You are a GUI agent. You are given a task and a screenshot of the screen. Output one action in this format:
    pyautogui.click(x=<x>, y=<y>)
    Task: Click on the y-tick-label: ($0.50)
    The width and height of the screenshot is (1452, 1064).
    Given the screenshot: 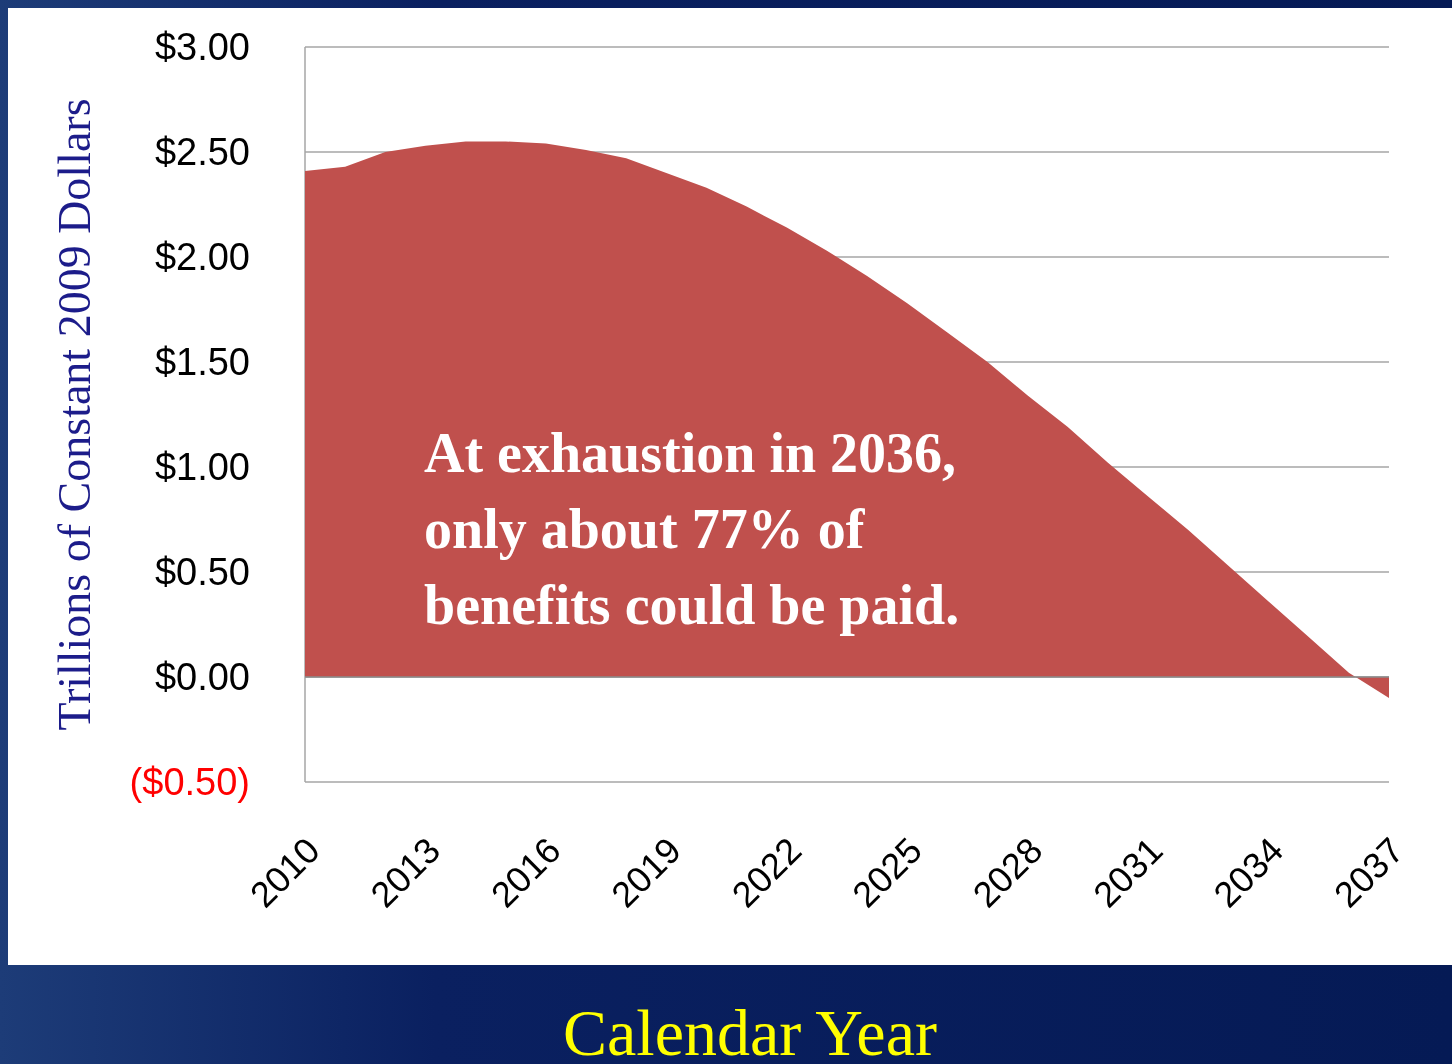 What is the action you would take?
    pyautogui.click(x=189, y=782)
    